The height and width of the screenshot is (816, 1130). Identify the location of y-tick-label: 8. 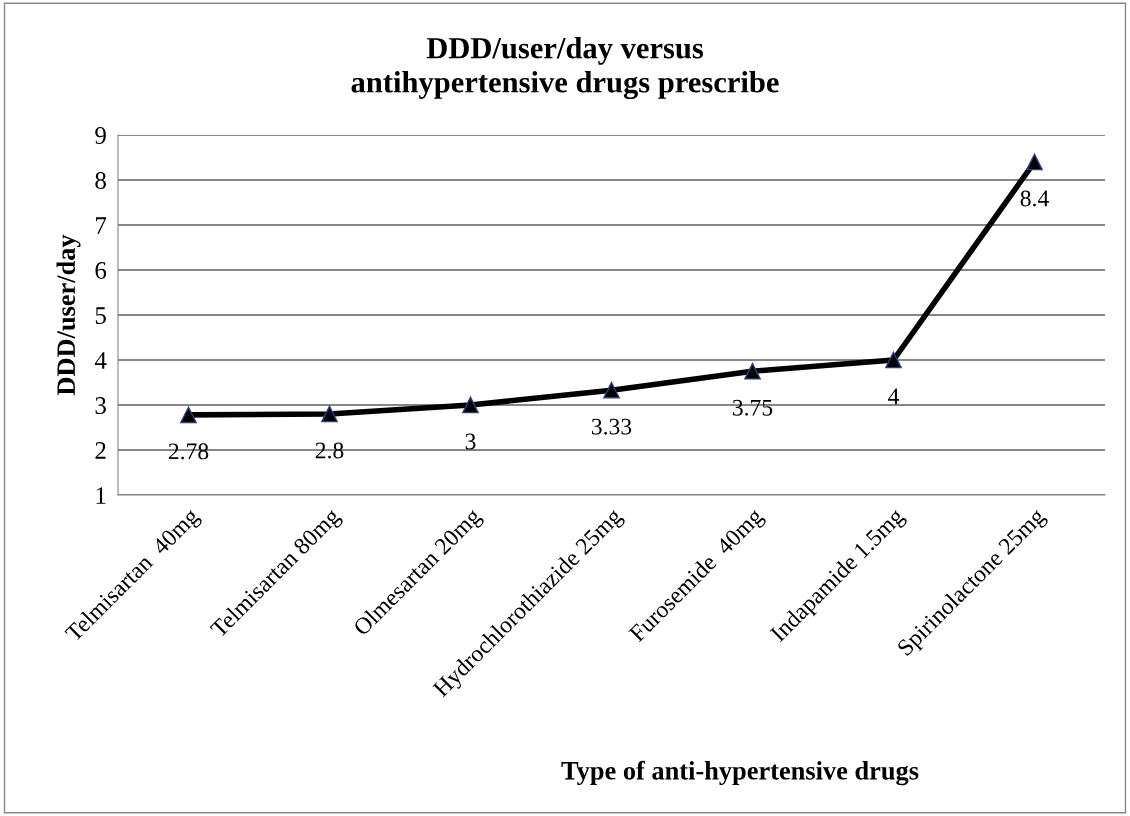
(100, 180).